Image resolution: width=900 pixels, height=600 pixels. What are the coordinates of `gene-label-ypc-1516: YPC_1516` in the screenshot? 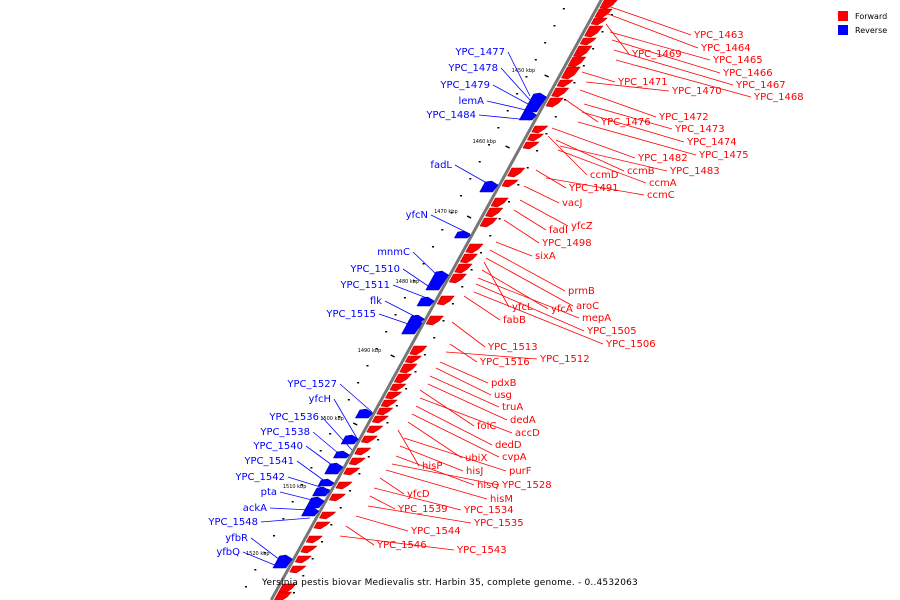 It's located at (504, 362).